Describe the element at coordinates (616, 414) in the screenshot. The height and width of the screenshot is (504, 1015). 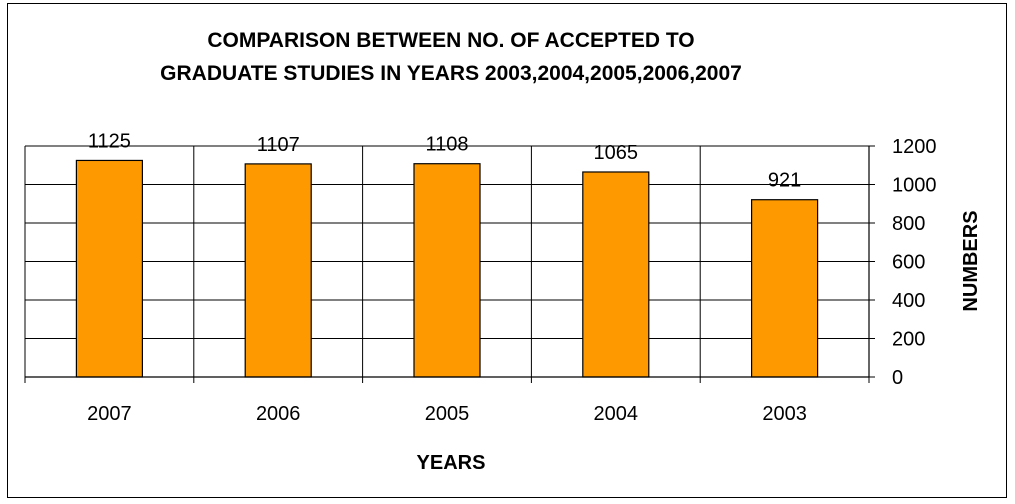
I see `x-tick-2004: 2004` at that location.